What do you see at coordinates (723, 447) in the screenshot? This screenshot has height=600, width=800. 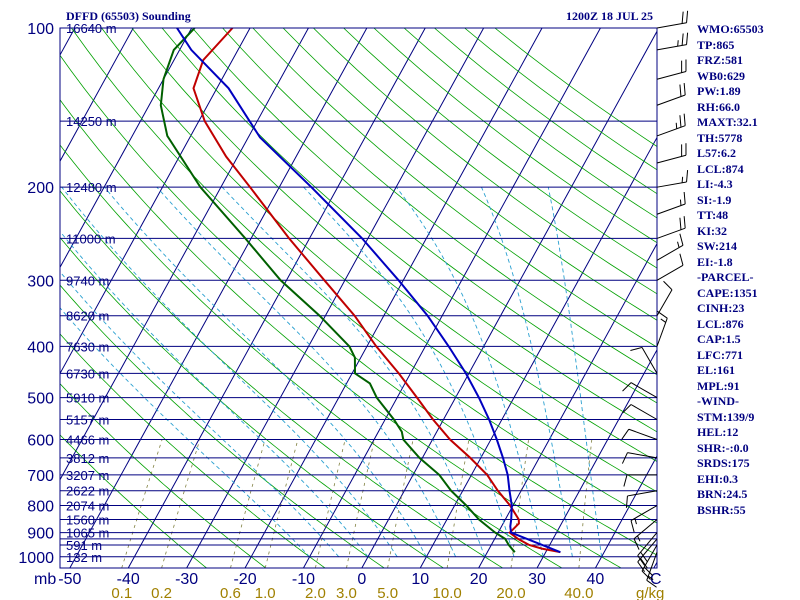 I see `sounding-index-item: SHR:-:0.0` at bounding box center [723, 447].